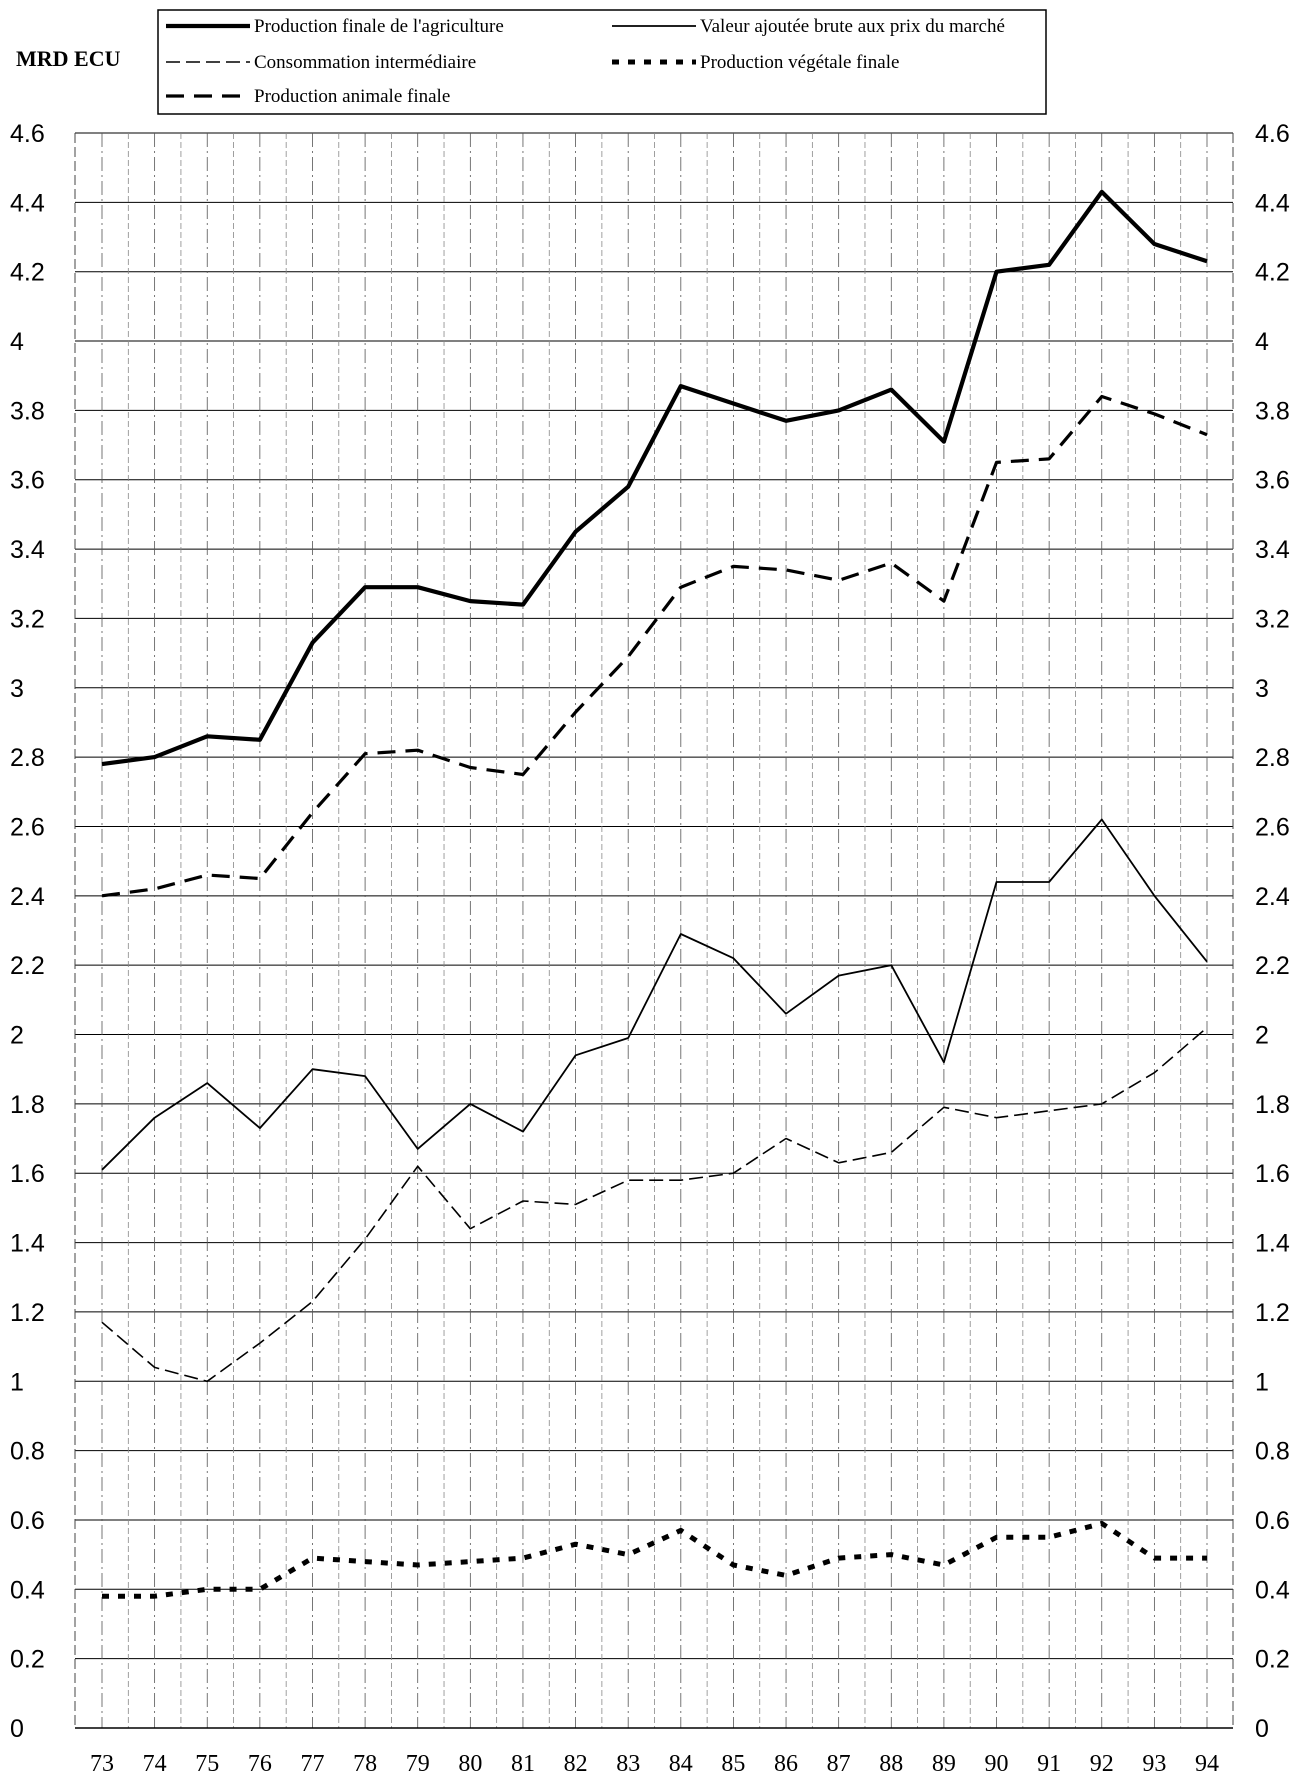 This screenshot has width=1303, height=1785. What do you see at coordinates (523, 1764) in the screenshot?
I see `x-tick-label: 81` at bounding box center [523, 1764].